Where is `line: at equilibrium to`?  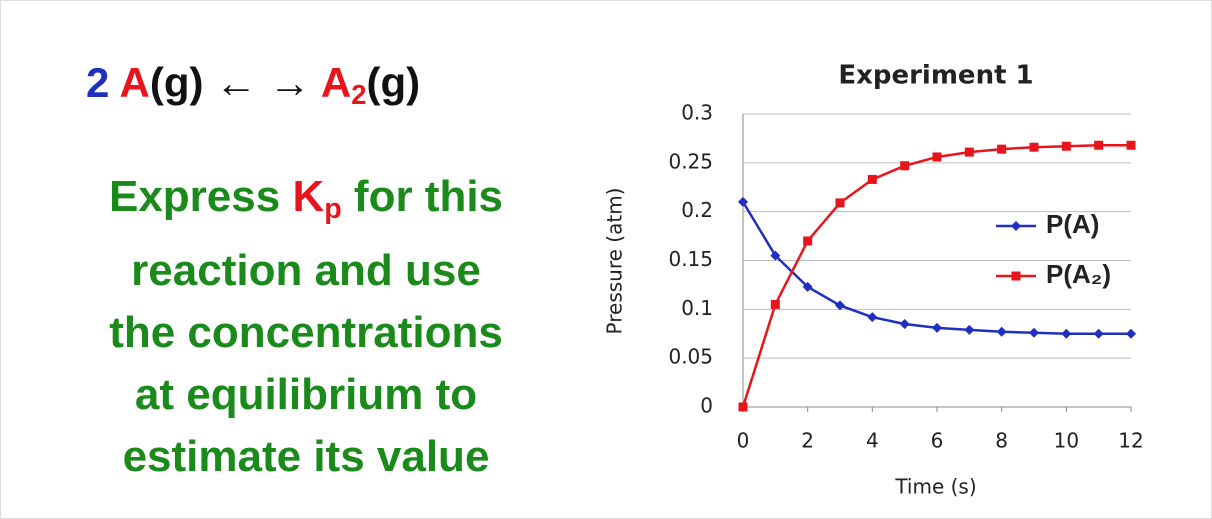
line: at equilibrium to is located at coordinates (306, 395).